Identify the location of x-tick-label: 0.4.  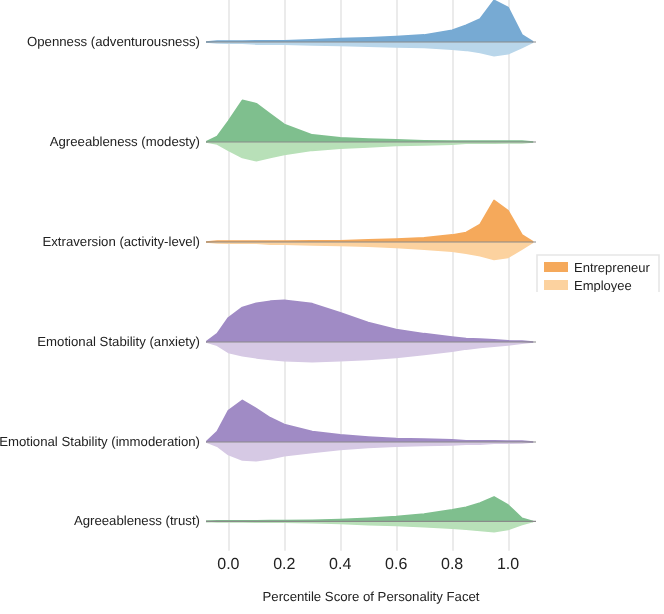
(341, 563).